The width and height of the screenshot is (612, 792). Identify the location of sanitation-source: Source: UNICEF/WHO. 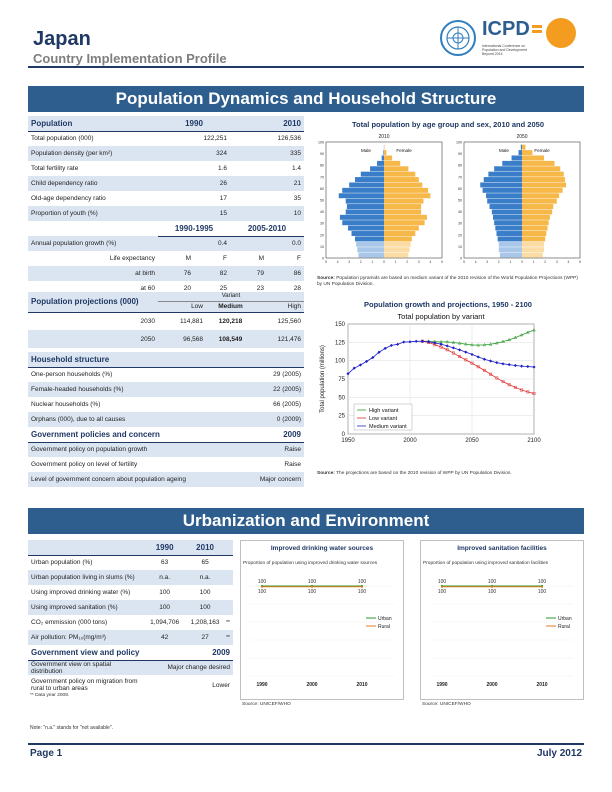
(446, 704).